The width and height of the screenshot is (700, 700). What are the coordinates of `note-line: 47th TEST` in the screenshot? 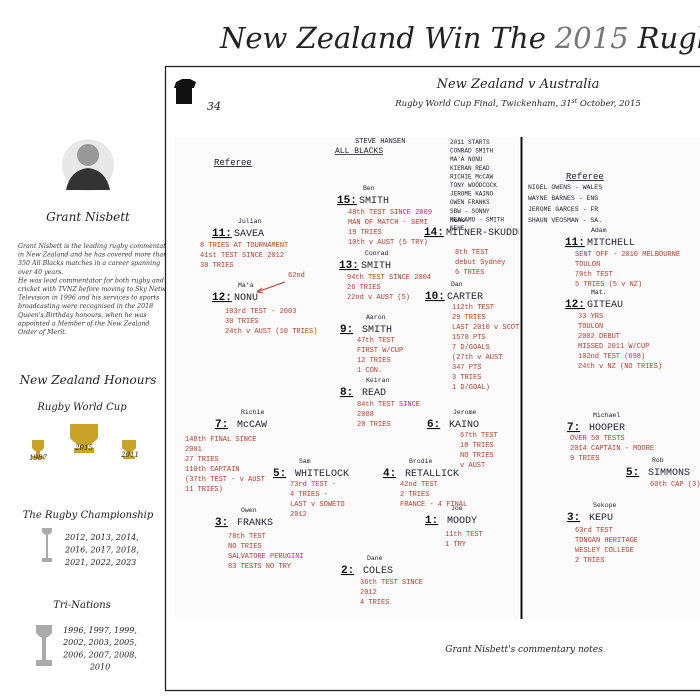 It's located at (376, 341).